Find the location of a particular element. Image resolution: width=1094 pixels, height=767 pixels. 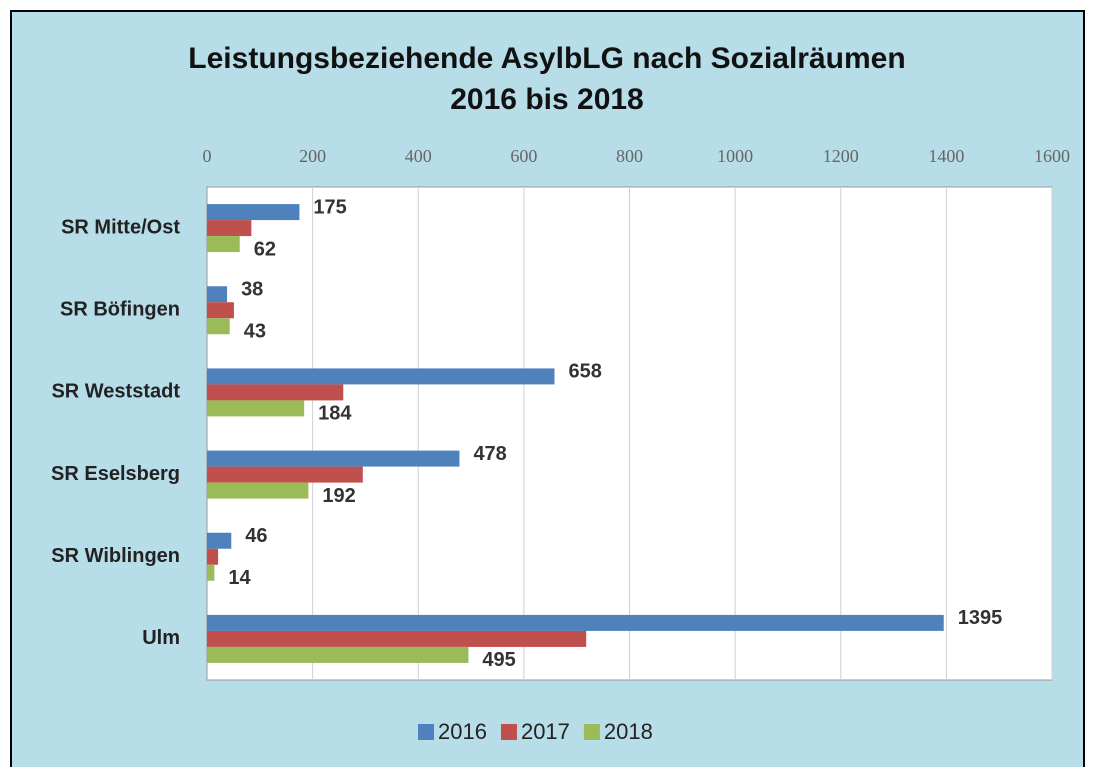

y-tick-label: SR Mitte/Ost is located at coordinates (120, 227).